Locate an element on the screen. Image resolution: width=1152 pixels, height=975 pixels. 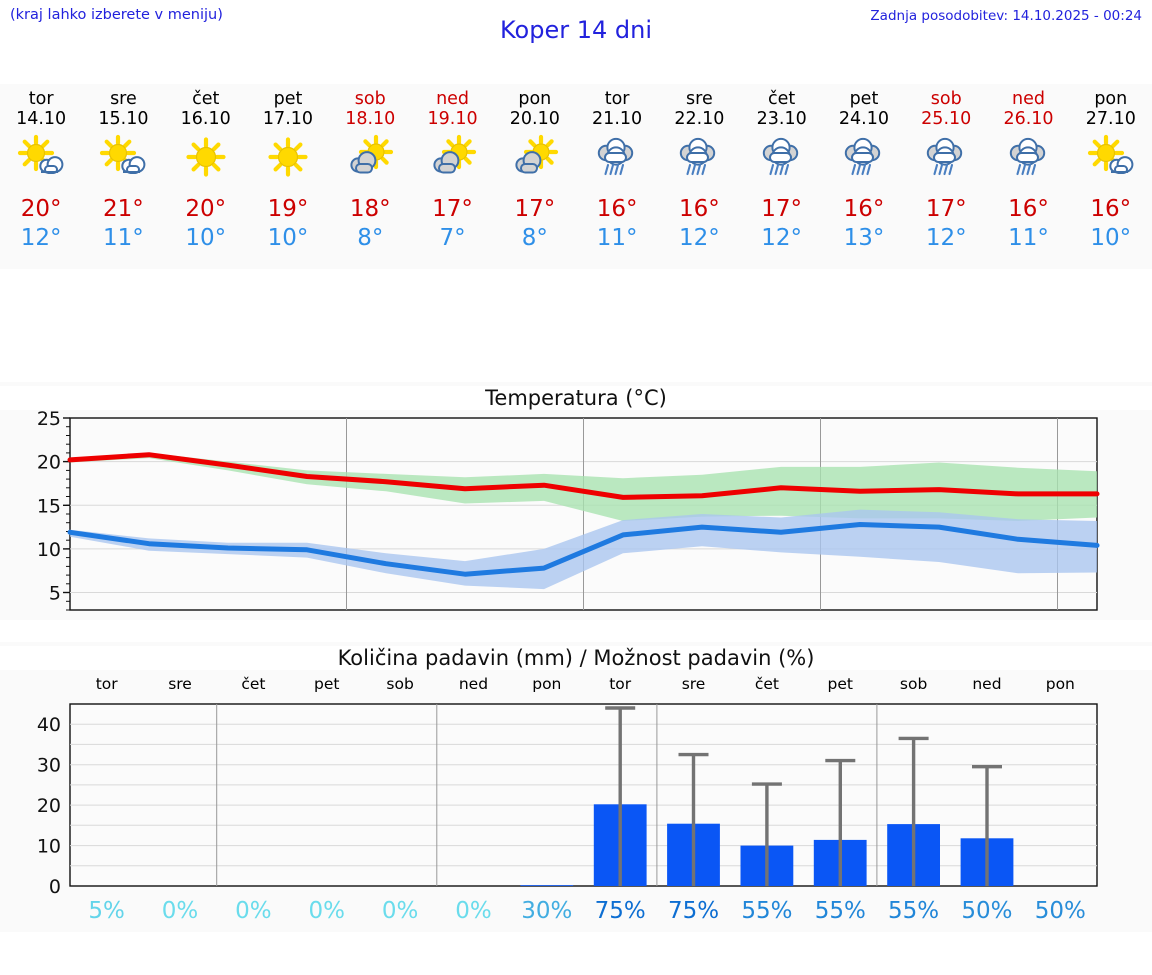
day-date: 27.10 is located at coordinates (1110, 119).